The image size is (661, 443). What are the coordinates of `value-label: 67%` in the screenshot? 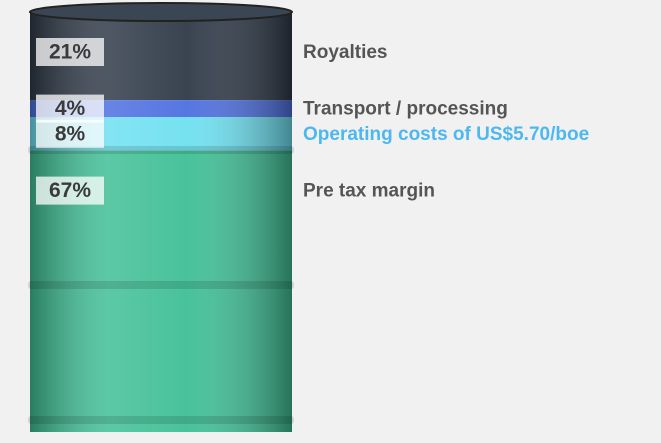 It's located at (70, 190).